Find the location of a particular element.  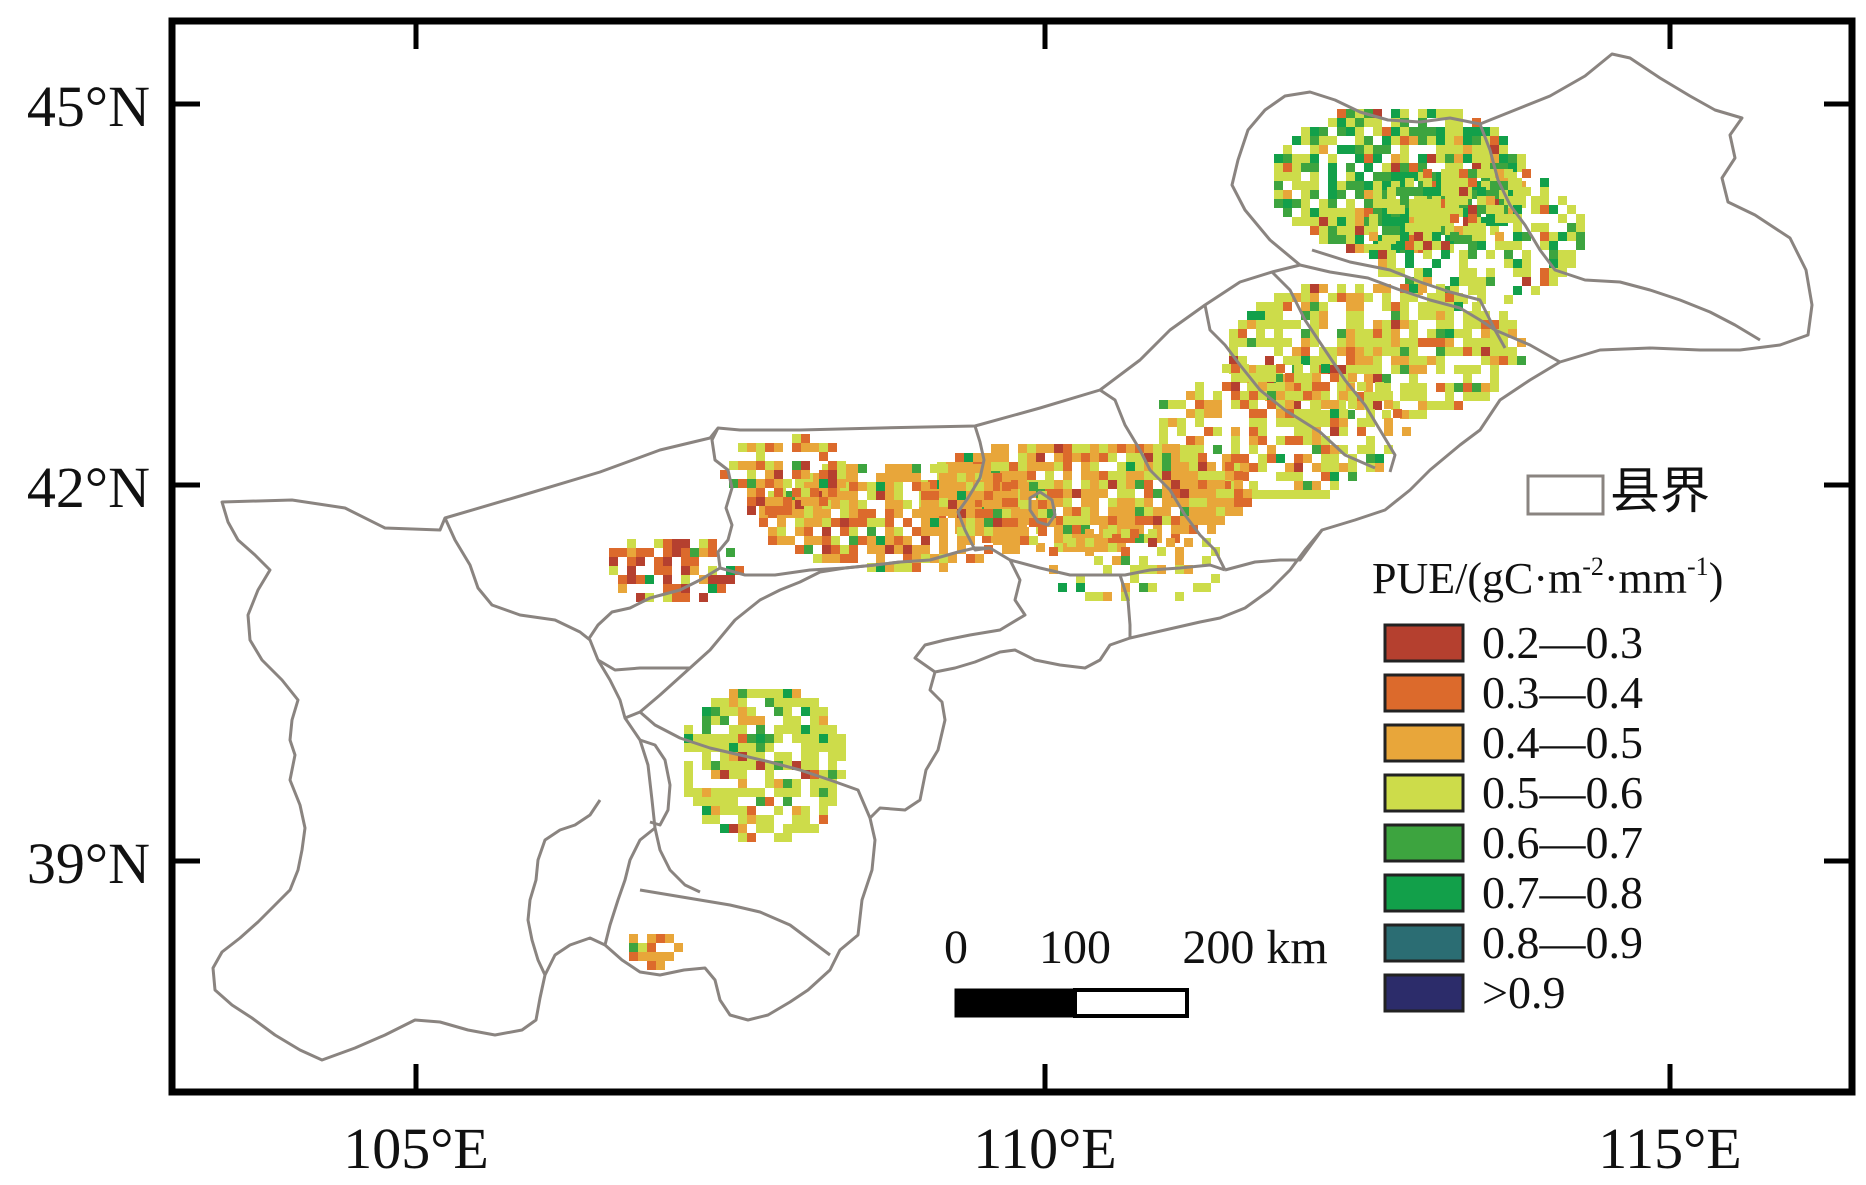

boundary-c is located at coordinates (810, 568).